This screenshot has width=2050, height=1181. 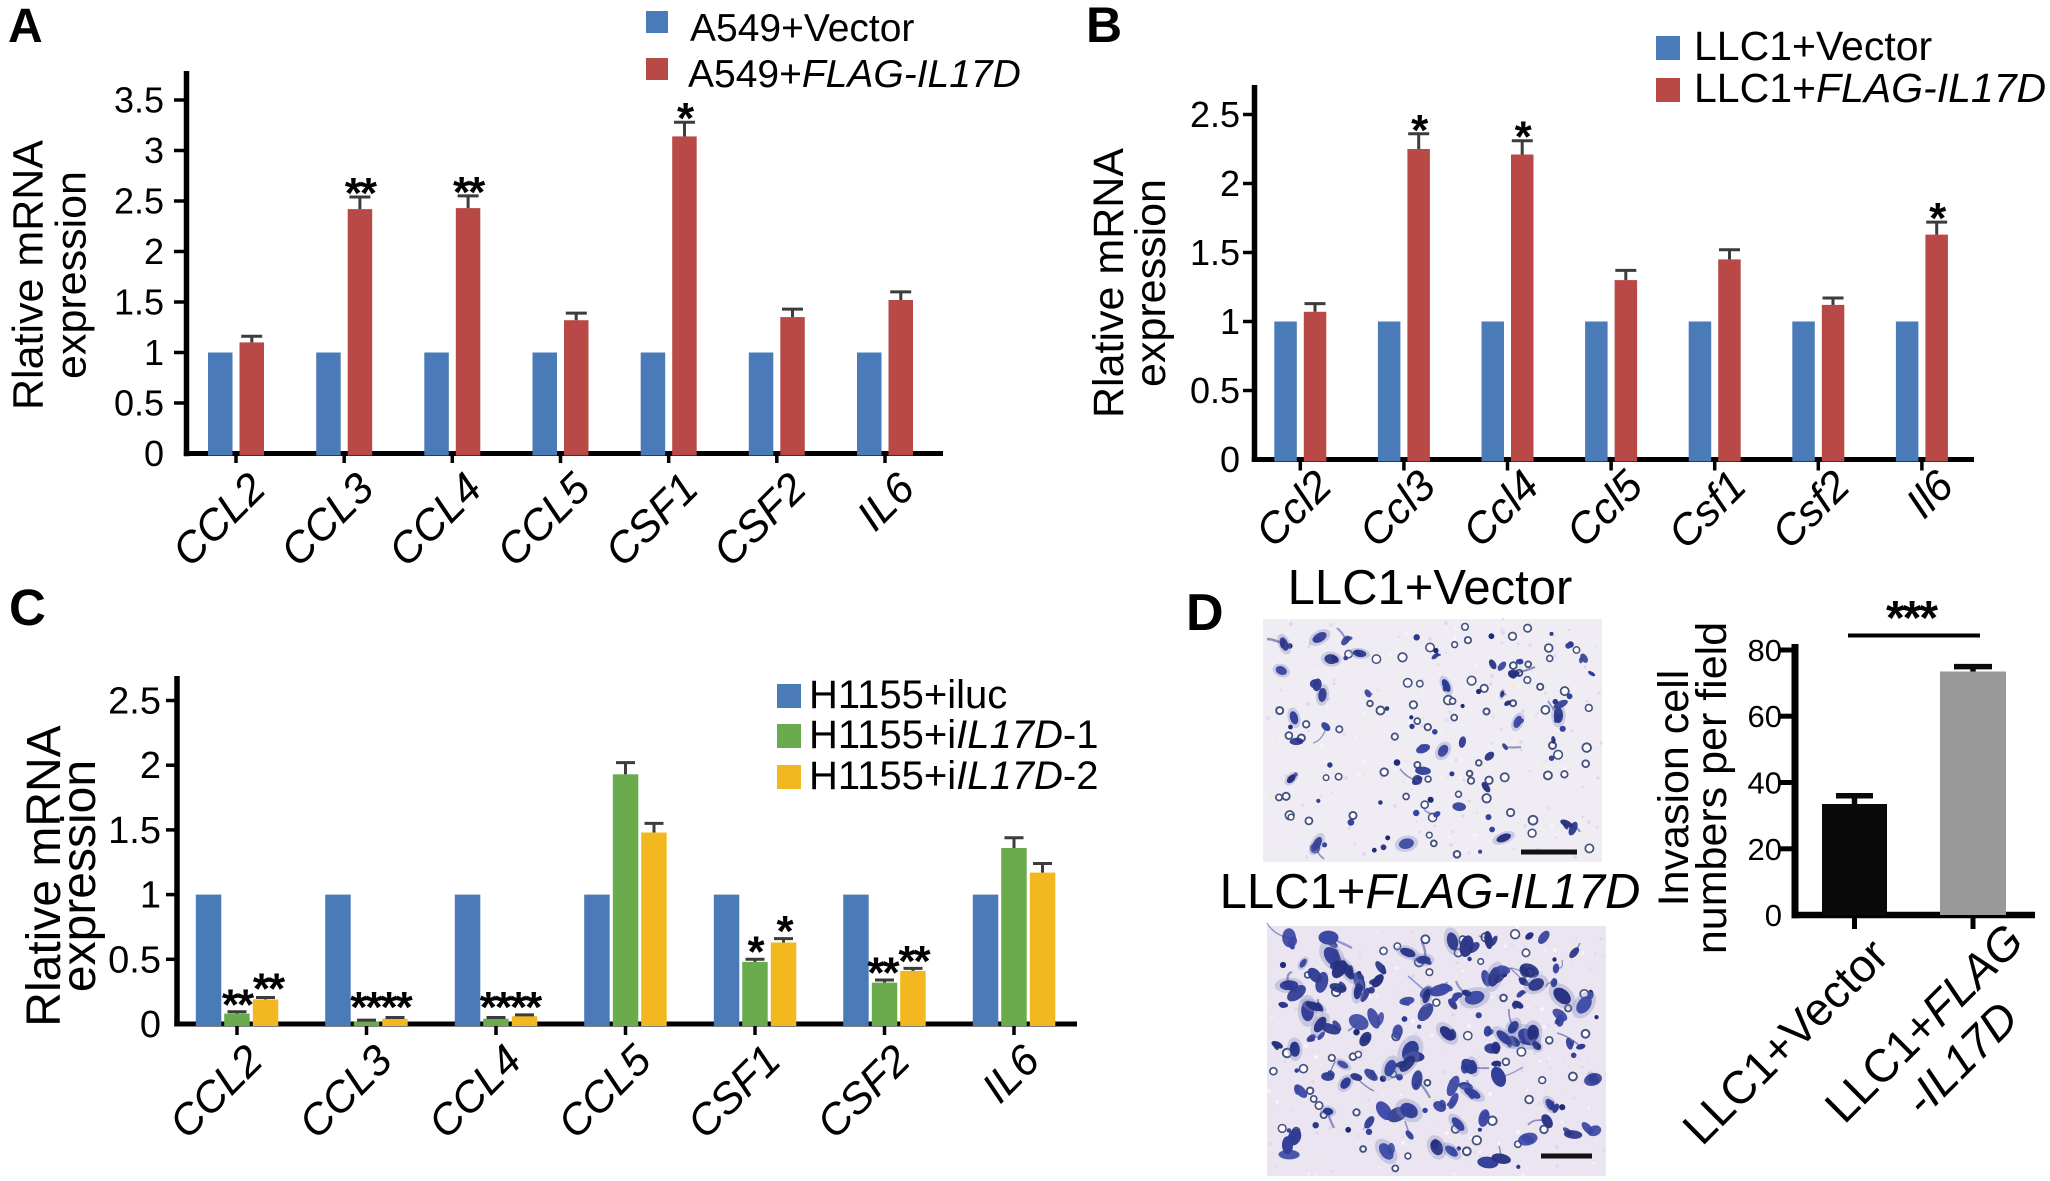 What do you see at coordinates (908, 695) in the screenshot?
I see `svg-text: H1155+iluc` at bounding box center [908, 695].